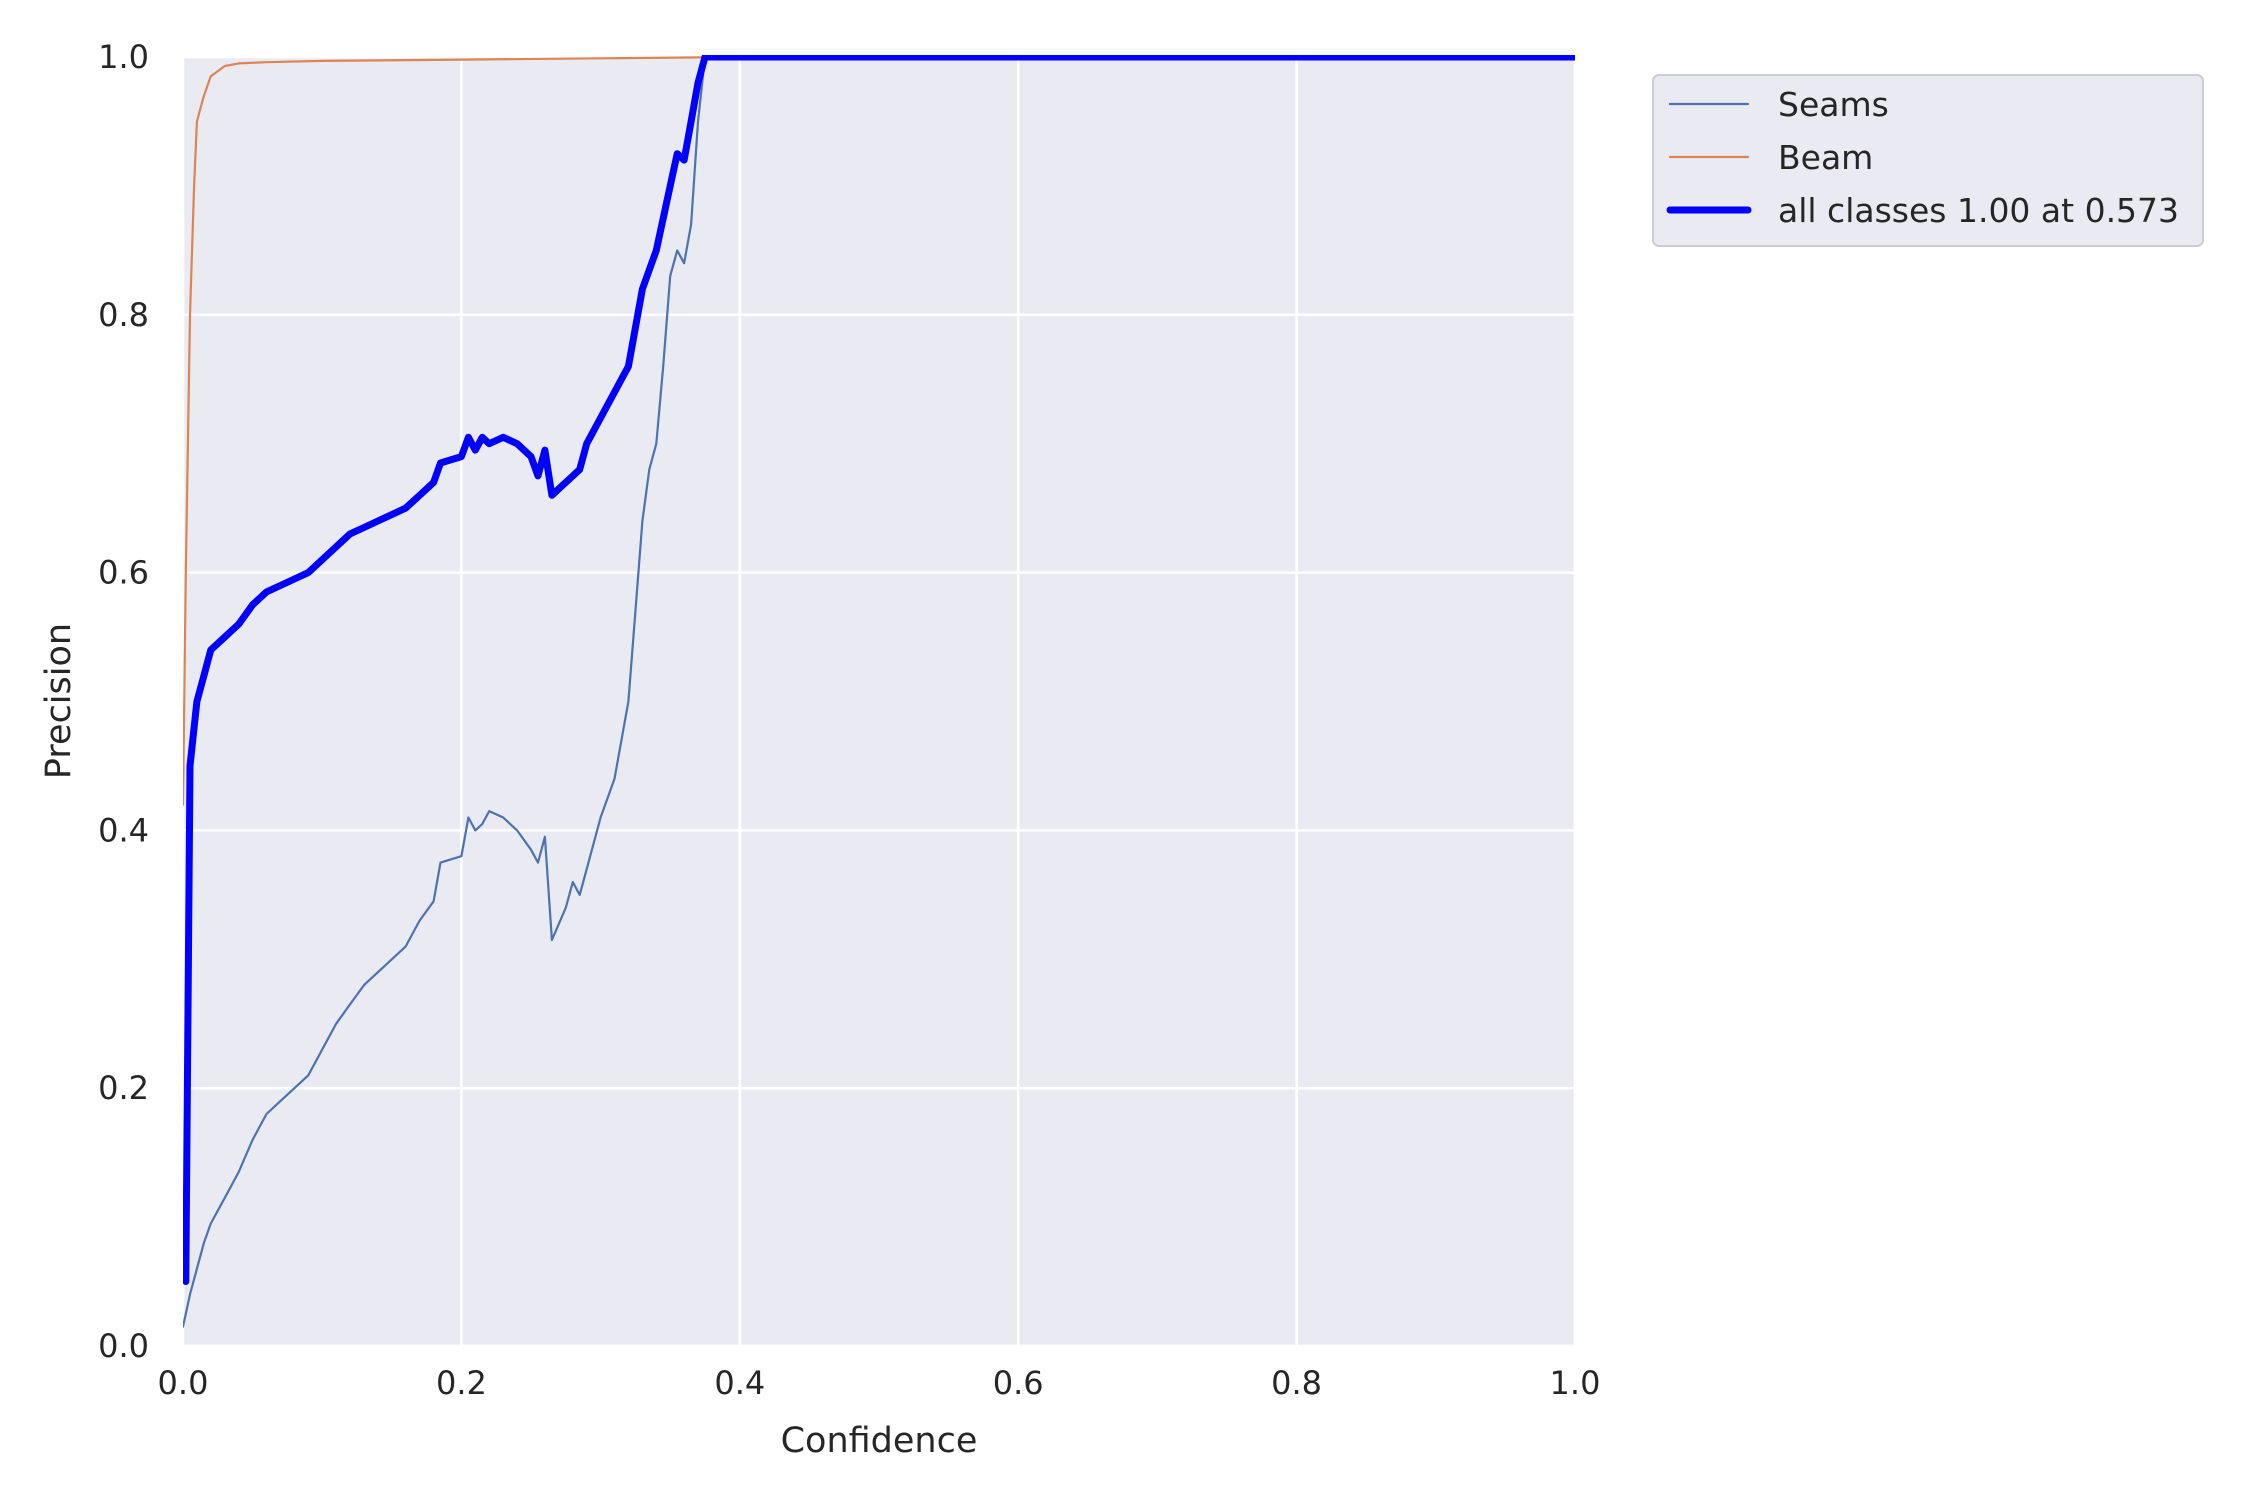 This screenshot has width=2250, height=1500. I want to click on y-tick-label: 0.6, so click(123, 573).